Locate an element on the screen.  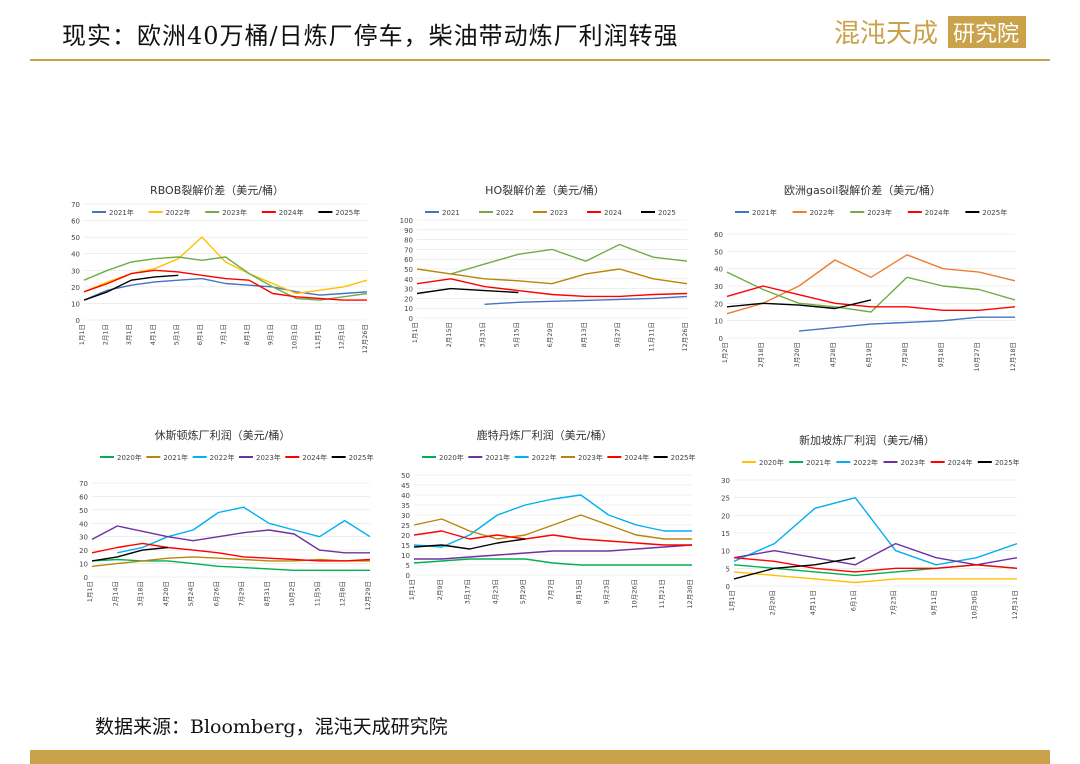
x-tick-label: 12月26日 is located at coordinates (365, 339).